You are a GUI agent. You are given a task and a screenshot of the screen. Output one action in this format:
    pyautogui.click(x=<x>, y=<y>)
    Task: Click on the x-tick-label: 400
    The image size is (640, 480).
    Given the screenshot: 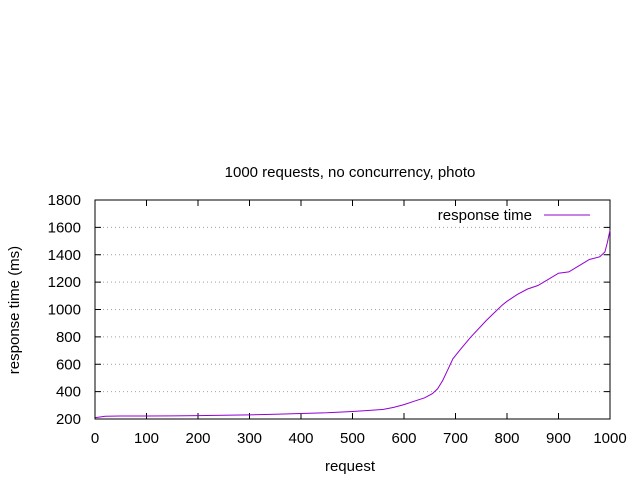 What is the action you would take?
    pyautogui.click(x=300, y=438)
    